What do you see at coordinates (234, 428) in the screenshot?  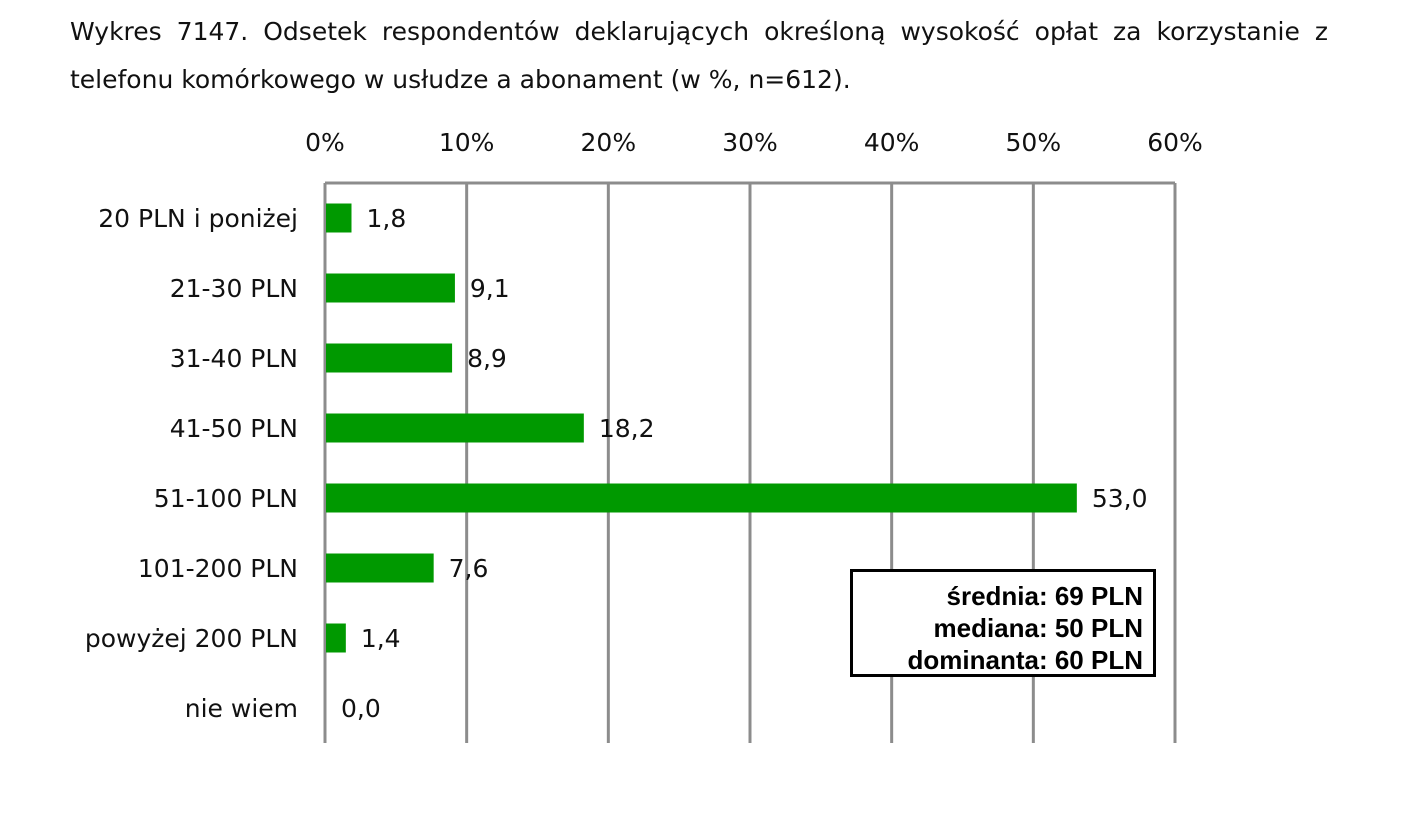 I see `category-label: 41-50 PLN` at bounding box center [234, 428].